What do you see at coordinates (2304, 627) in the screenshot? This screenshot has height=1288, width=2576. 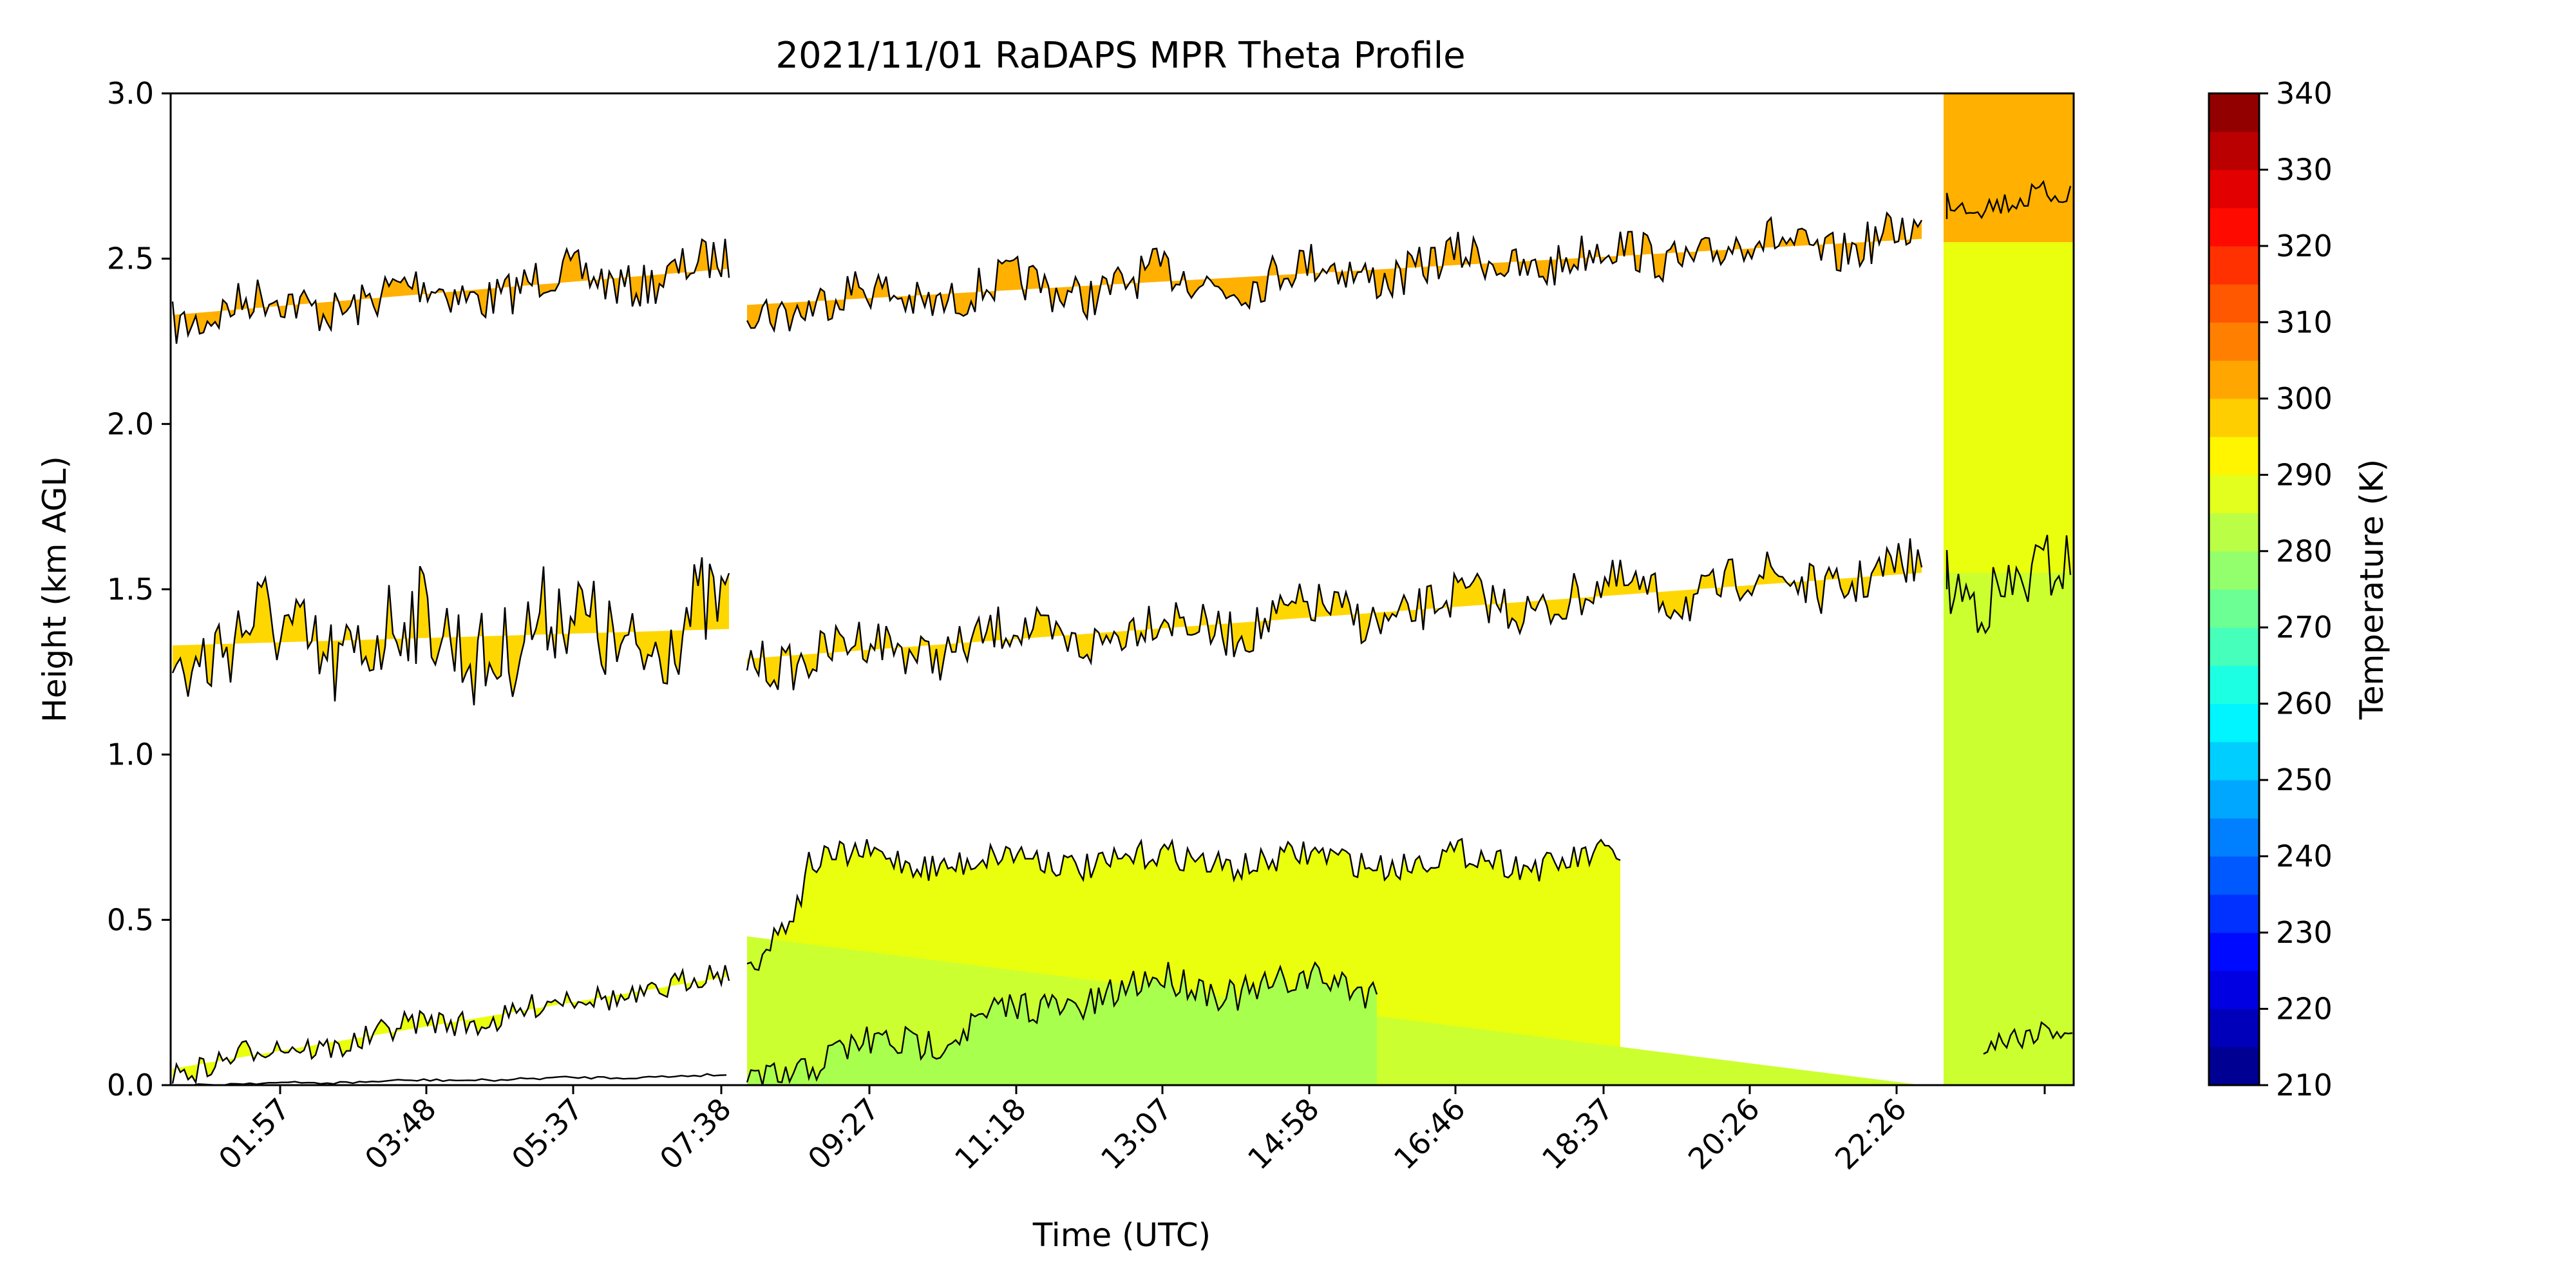 I see `colorbar-tick-label: 270` at bounding box center [2304, 627].